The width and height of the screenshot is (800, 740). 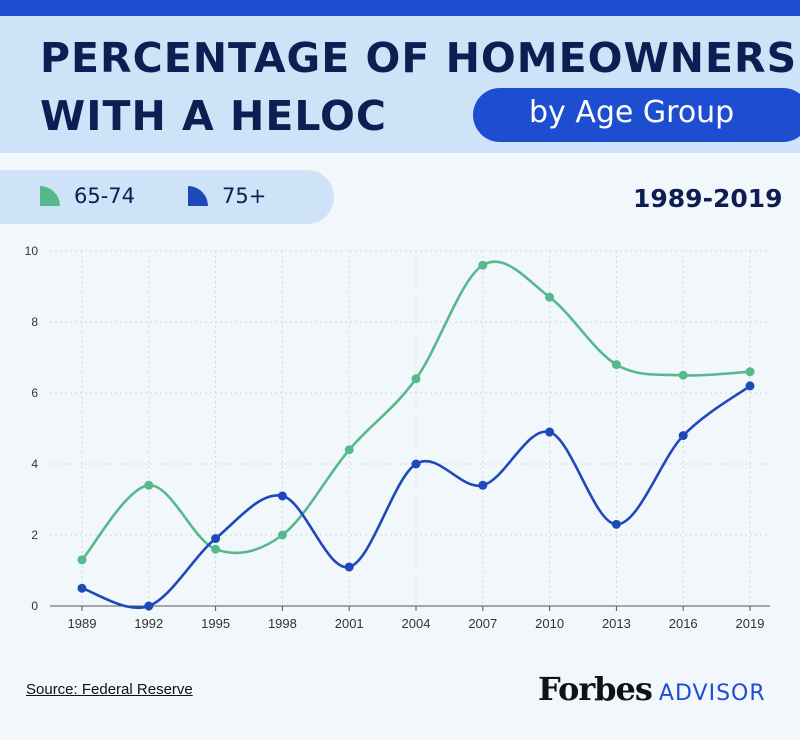 I want to click on x-tick-label: 2016, so click(x=683, y=623).